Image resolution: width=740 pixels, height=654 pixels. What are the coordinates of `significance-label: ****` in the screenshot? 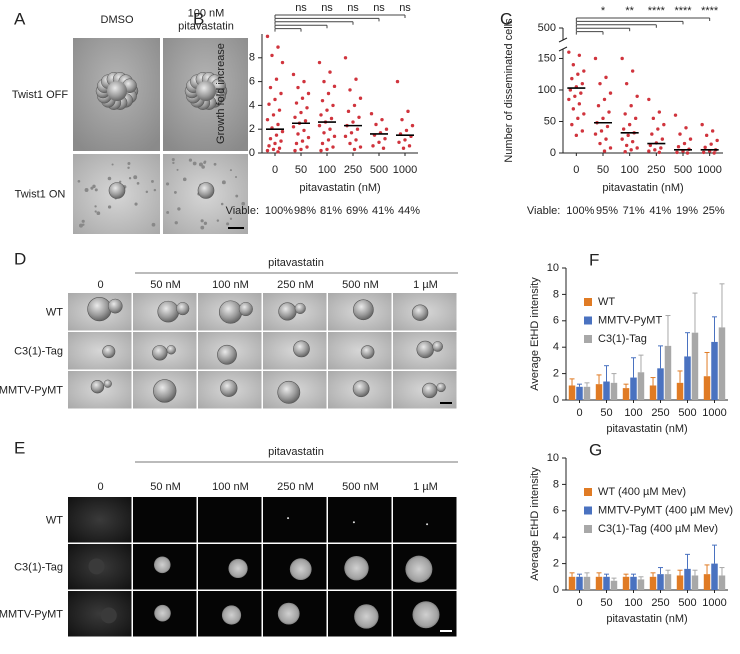 It's located at (710, 11).